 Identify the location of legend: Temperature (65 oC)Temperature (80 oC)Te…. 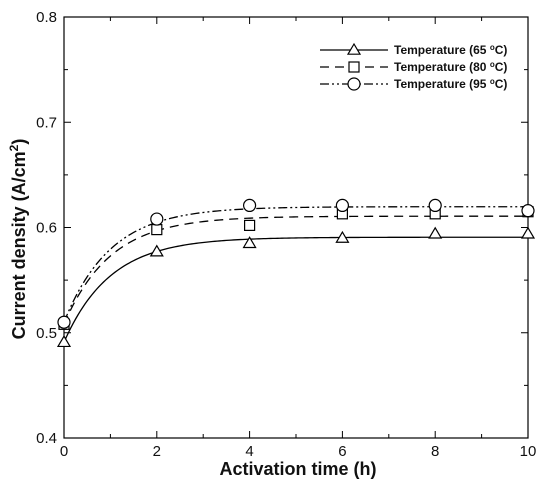
(413, 66).